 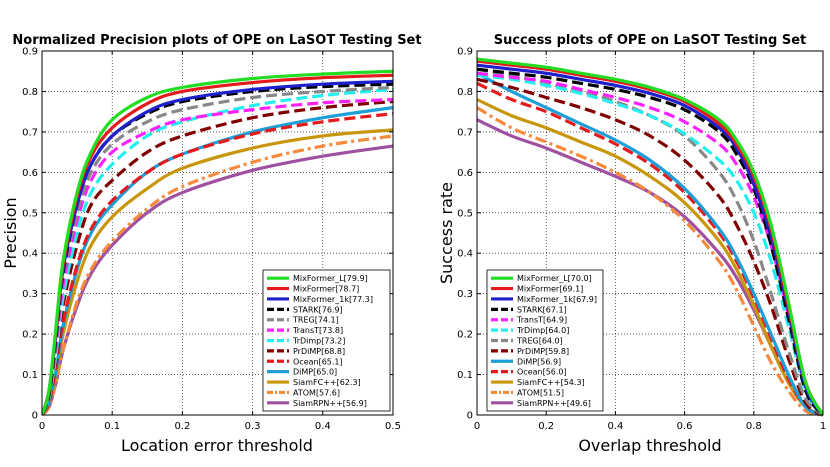 What do you see at coordinates (542, 309) in the screenshot?
I see `legend-entry: STARK[67.1]` at bounding box center [542, 309].